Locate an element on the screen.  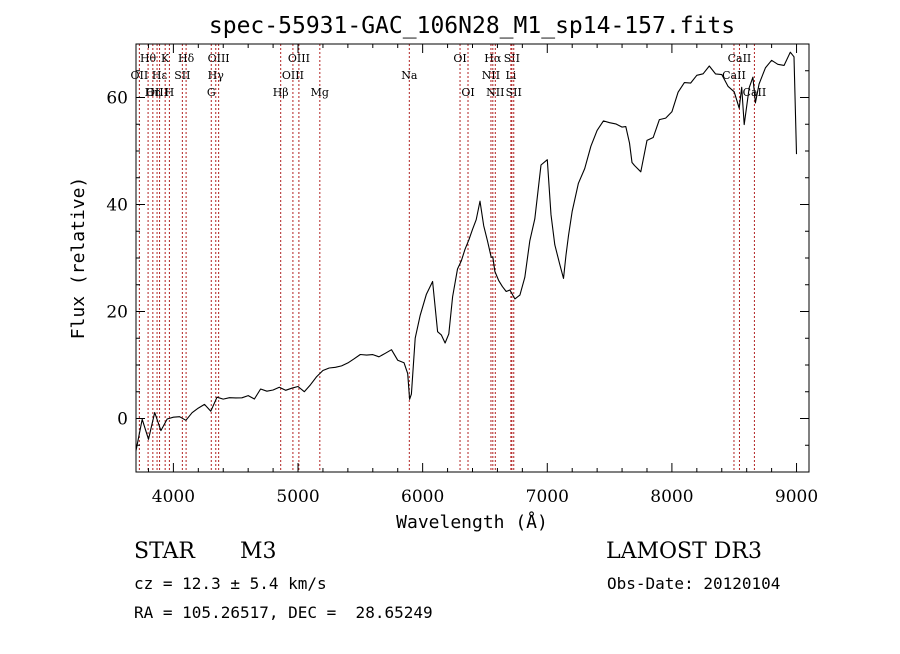
line-label-9: OIII is located at coordinates (219, 58).